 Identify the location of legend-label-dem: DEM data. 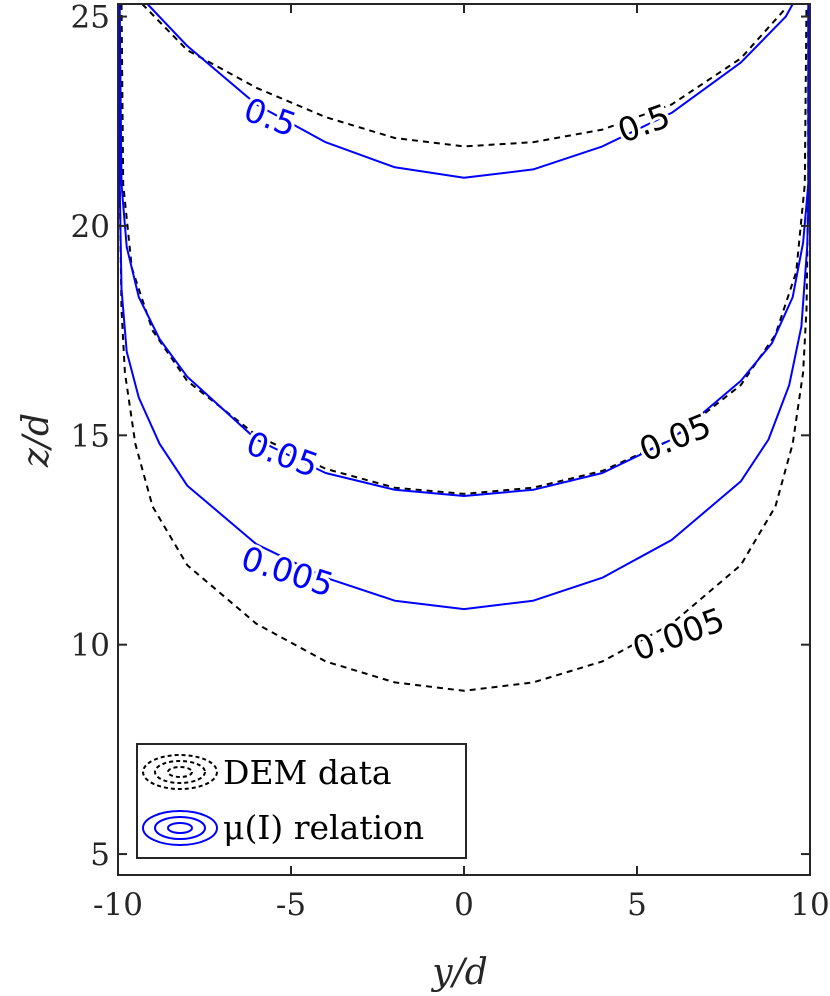
(307, 772).